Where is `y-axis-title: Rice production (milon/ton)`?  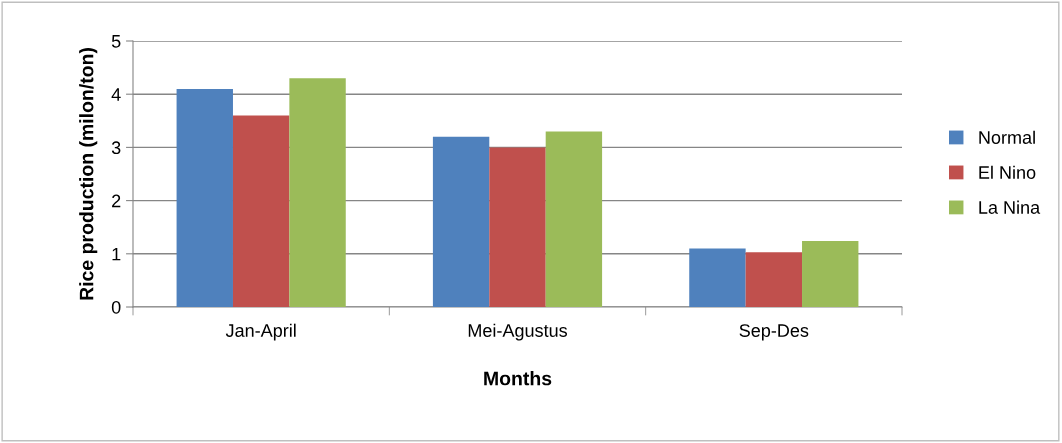 y-axis-title: Rice production (milon/ton) is located at coordinates (88, 174).